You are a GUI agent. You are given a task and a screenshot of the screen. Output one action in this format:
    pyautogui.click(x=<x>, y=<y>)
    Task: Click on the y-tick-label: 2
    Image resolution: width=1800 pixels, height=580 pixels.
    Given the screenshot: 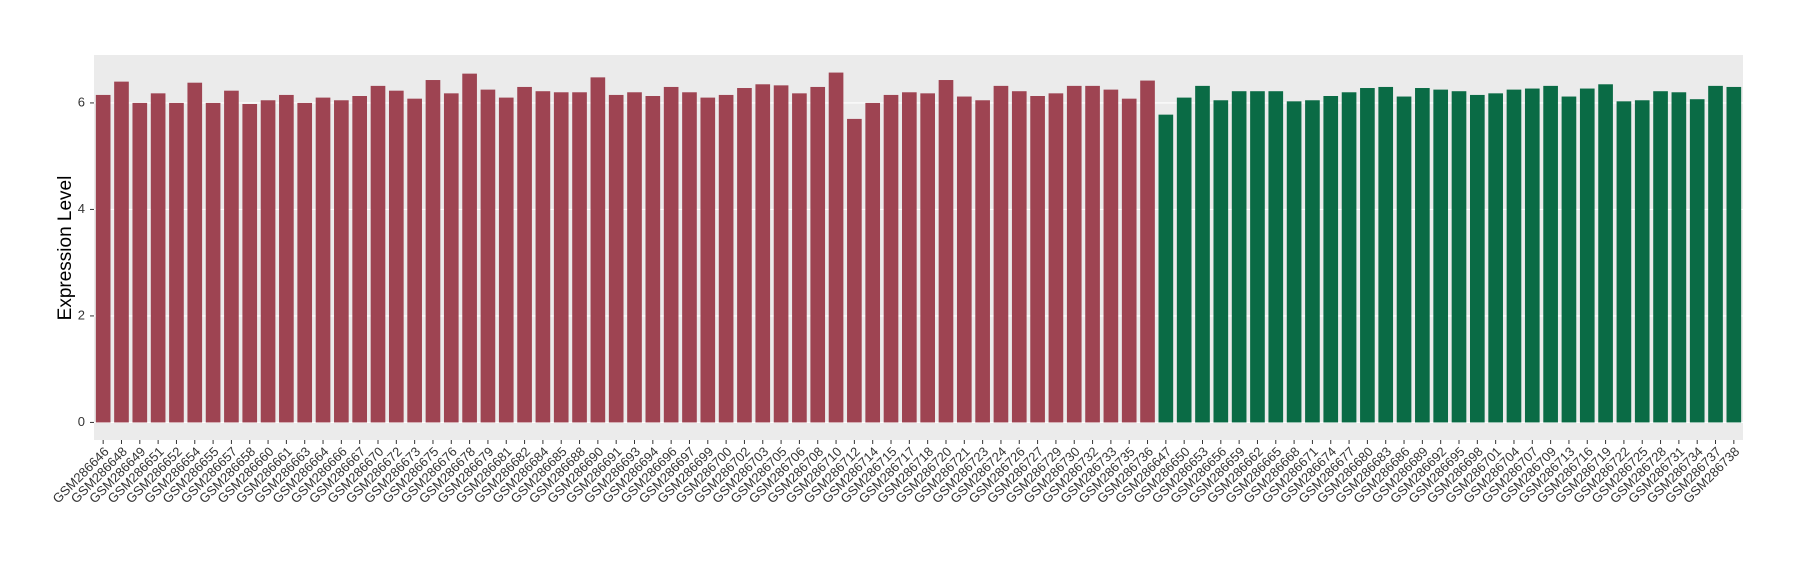 What is the action you would take?
    pyautogui.click(x=81, y=314)
    